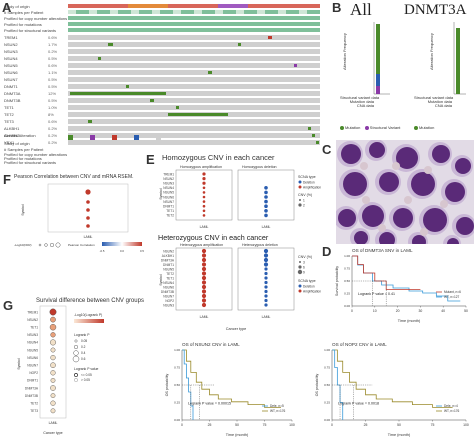 This screenshot has width=474, height=447. I want to click on legend-label: Genetic Alteration, so click(20, 135).